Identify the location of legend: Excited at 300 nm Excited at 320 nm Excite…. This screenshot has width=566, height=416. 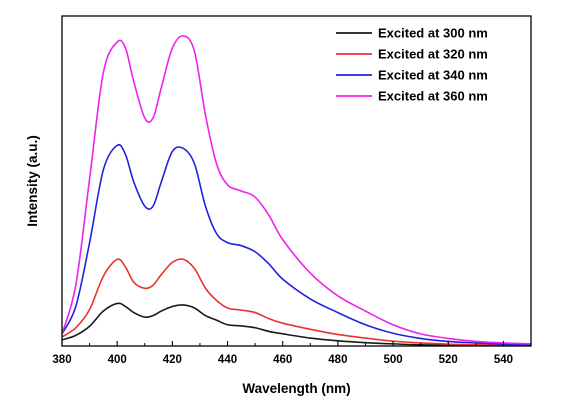
(412, 65).